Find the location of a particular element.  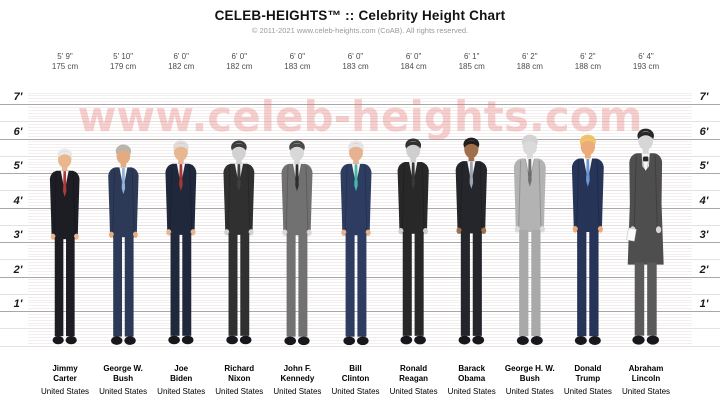

height-label-bill-clinton: 6' 0" 183 cm is located at coordinates (356, 62).